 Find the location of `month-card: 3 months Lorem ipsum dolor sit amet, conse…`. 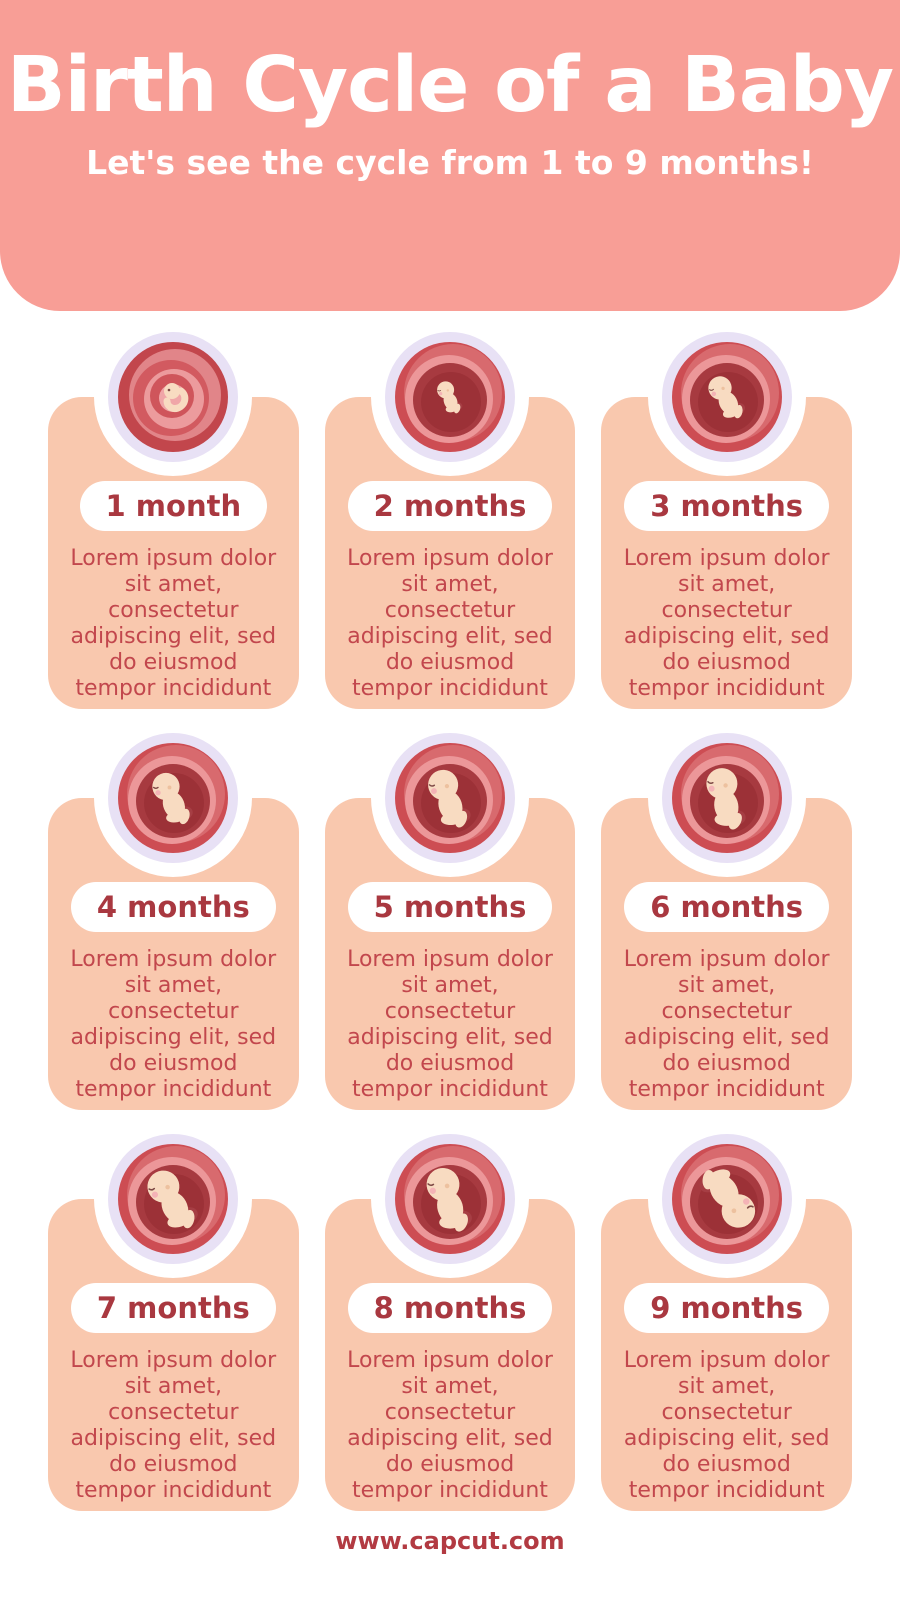

month-card: 3 months Lorem ipsum dolor sit amet, conse… is located at coordinates (726, 513).